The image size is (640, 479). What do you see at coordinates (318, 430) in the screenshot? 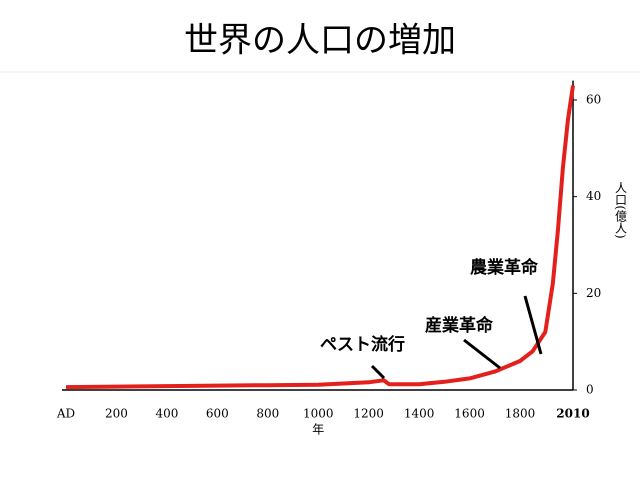
I see `x-axis-label: 年` at bounding box center [318, 430].